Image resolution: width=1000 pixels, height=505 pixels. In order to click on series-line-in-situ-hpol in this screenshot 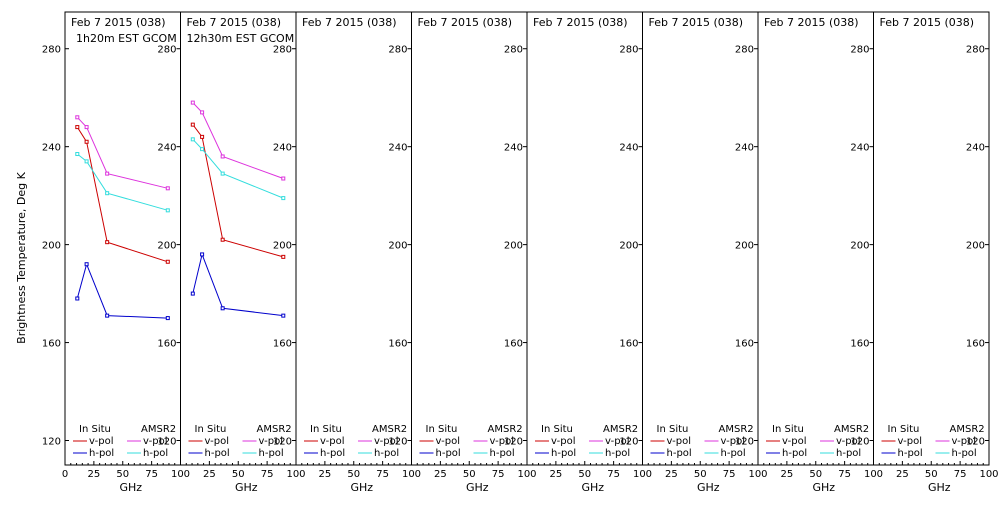, I will do `click(122, 290)`.